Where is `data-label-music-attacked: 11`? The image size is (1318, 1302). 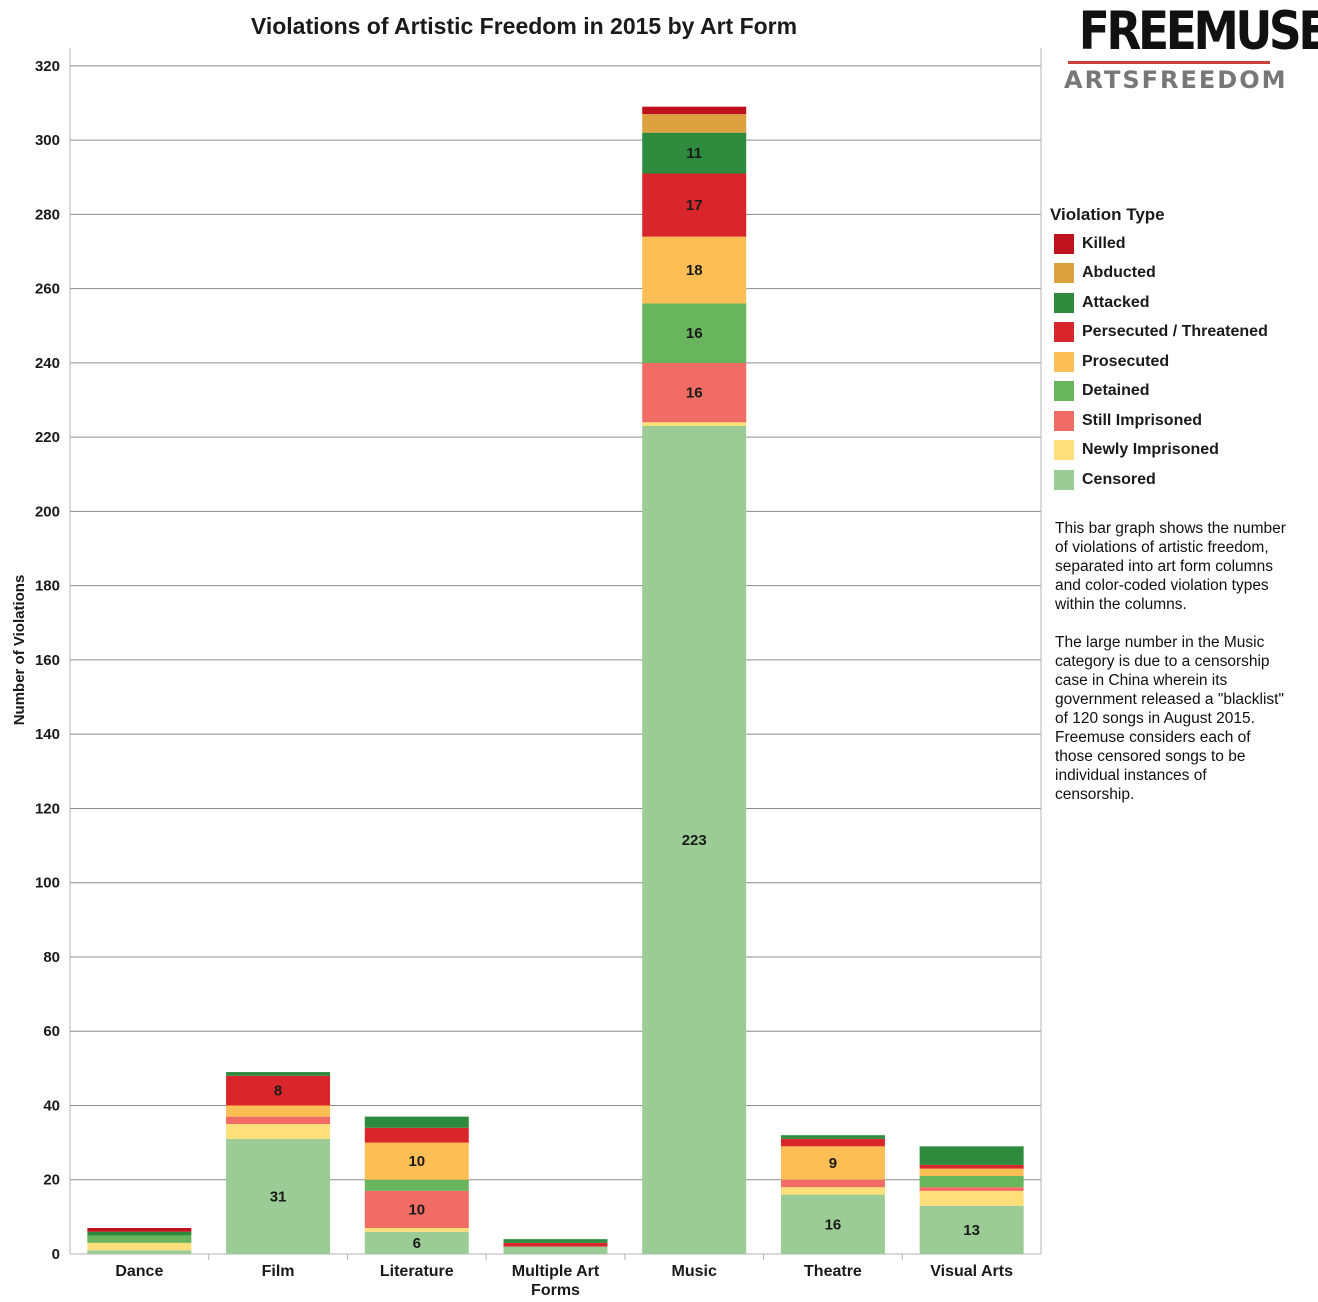
data-label-music-attacked: 11 is located at coordinates (694, 153).